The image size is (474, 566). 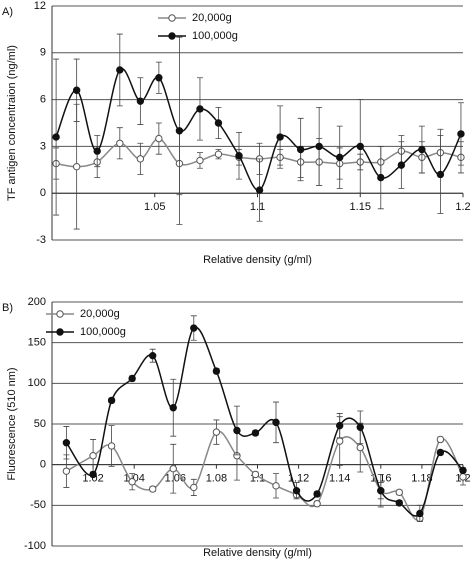 What do you see at coordinates (360, 207) in the screenshot?
I see `x-tick-label: 1.15` at bounding box center [360, 207].